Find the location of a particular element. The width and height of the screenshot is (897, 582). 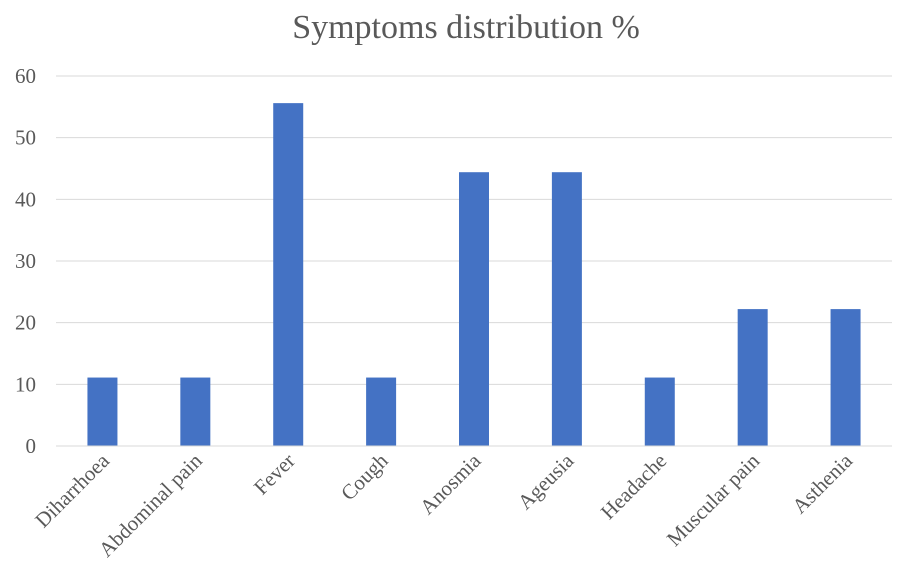

y-tick-label: 30 is located at coordinates (25, 261).